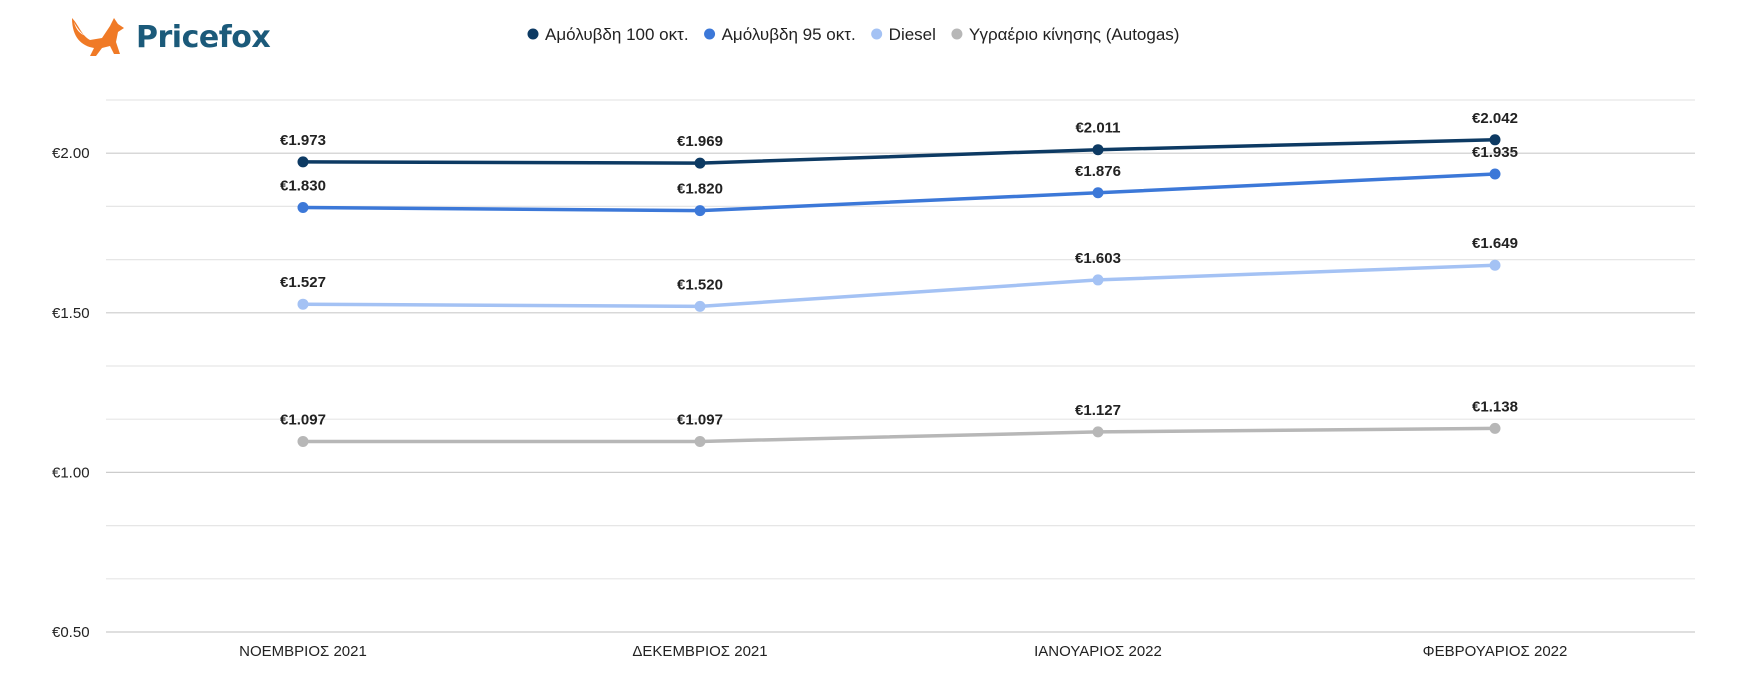  What do you see at coordinates (303, 185) in the screenshot?
I see `data-label: €1.830` at bounding box center [303, 185].